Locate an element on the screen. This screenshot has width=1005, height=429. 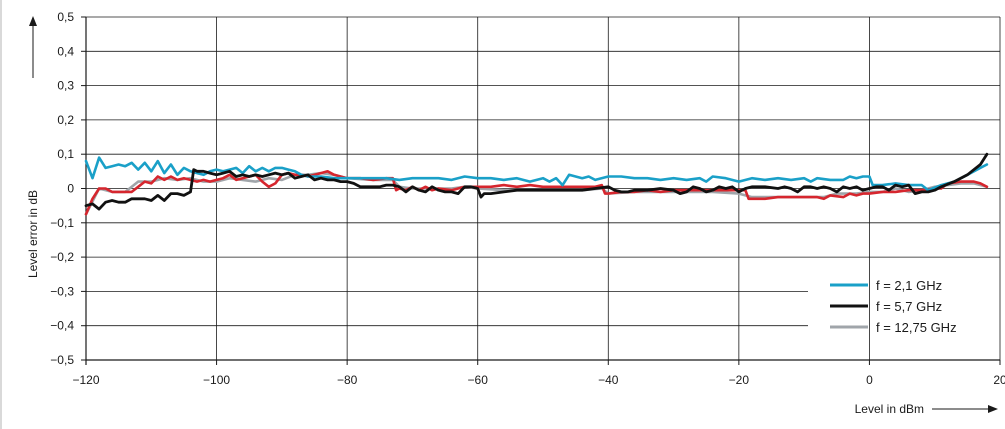
y-tick-label: 0,4 is located at coordinates (65, 51).